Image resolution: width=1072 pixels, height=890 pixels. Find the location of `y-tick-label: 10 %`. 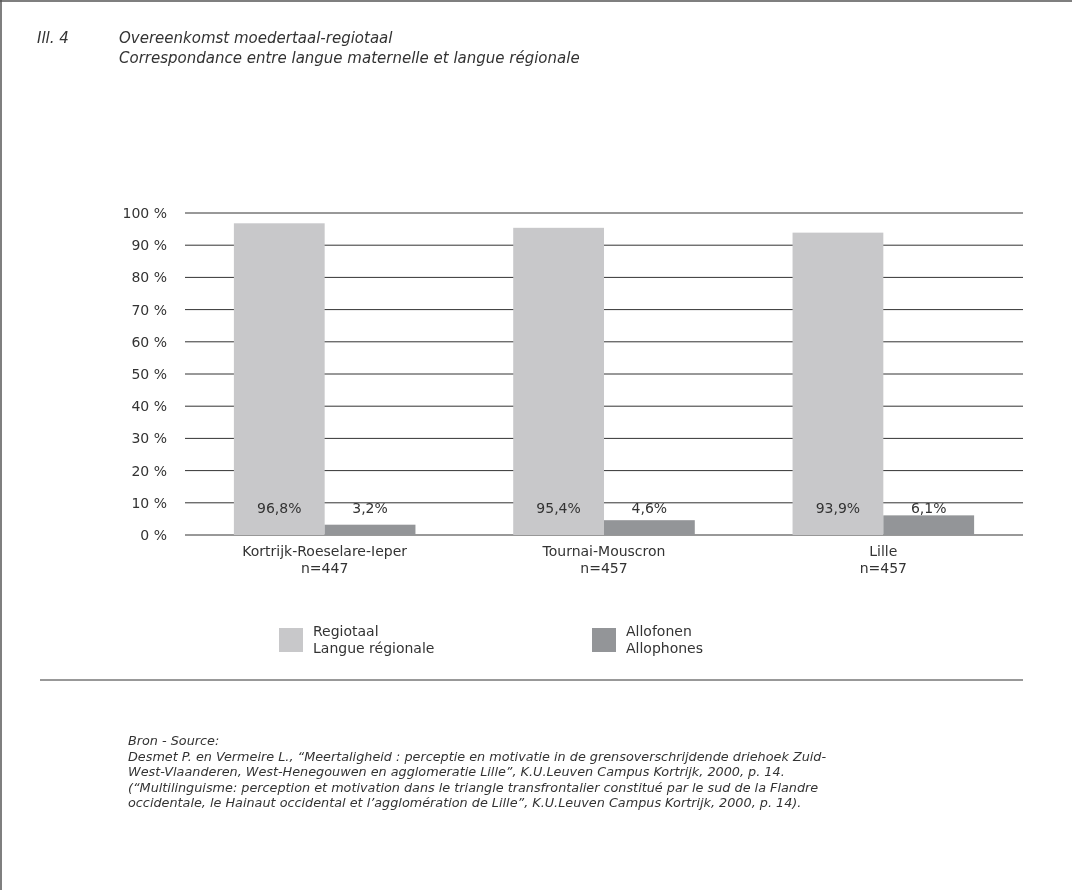

y-tick-label: 10 % is located at coordinates (149, 502).